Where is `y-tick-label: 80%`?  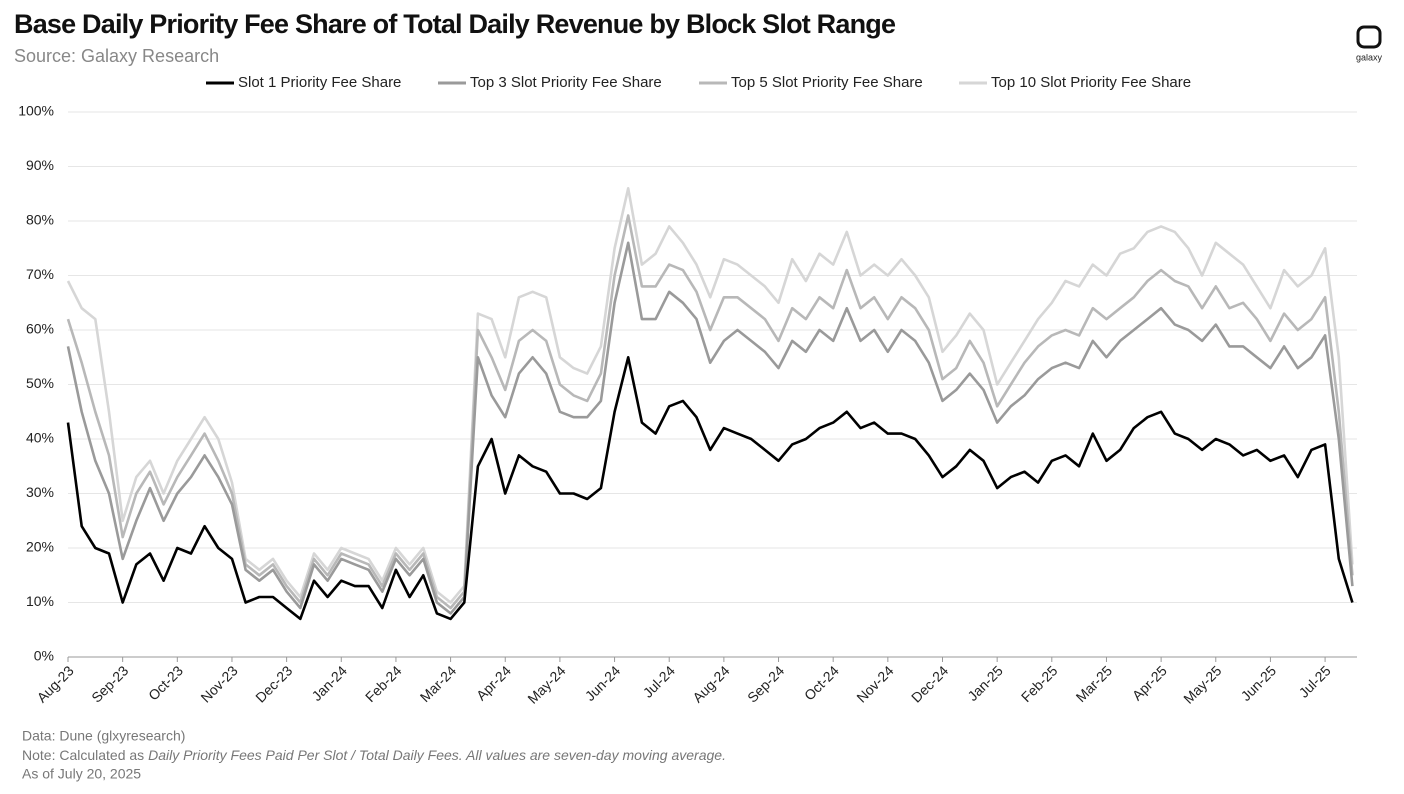
y-tick-label: 80% is located at coordinates (40, 220).